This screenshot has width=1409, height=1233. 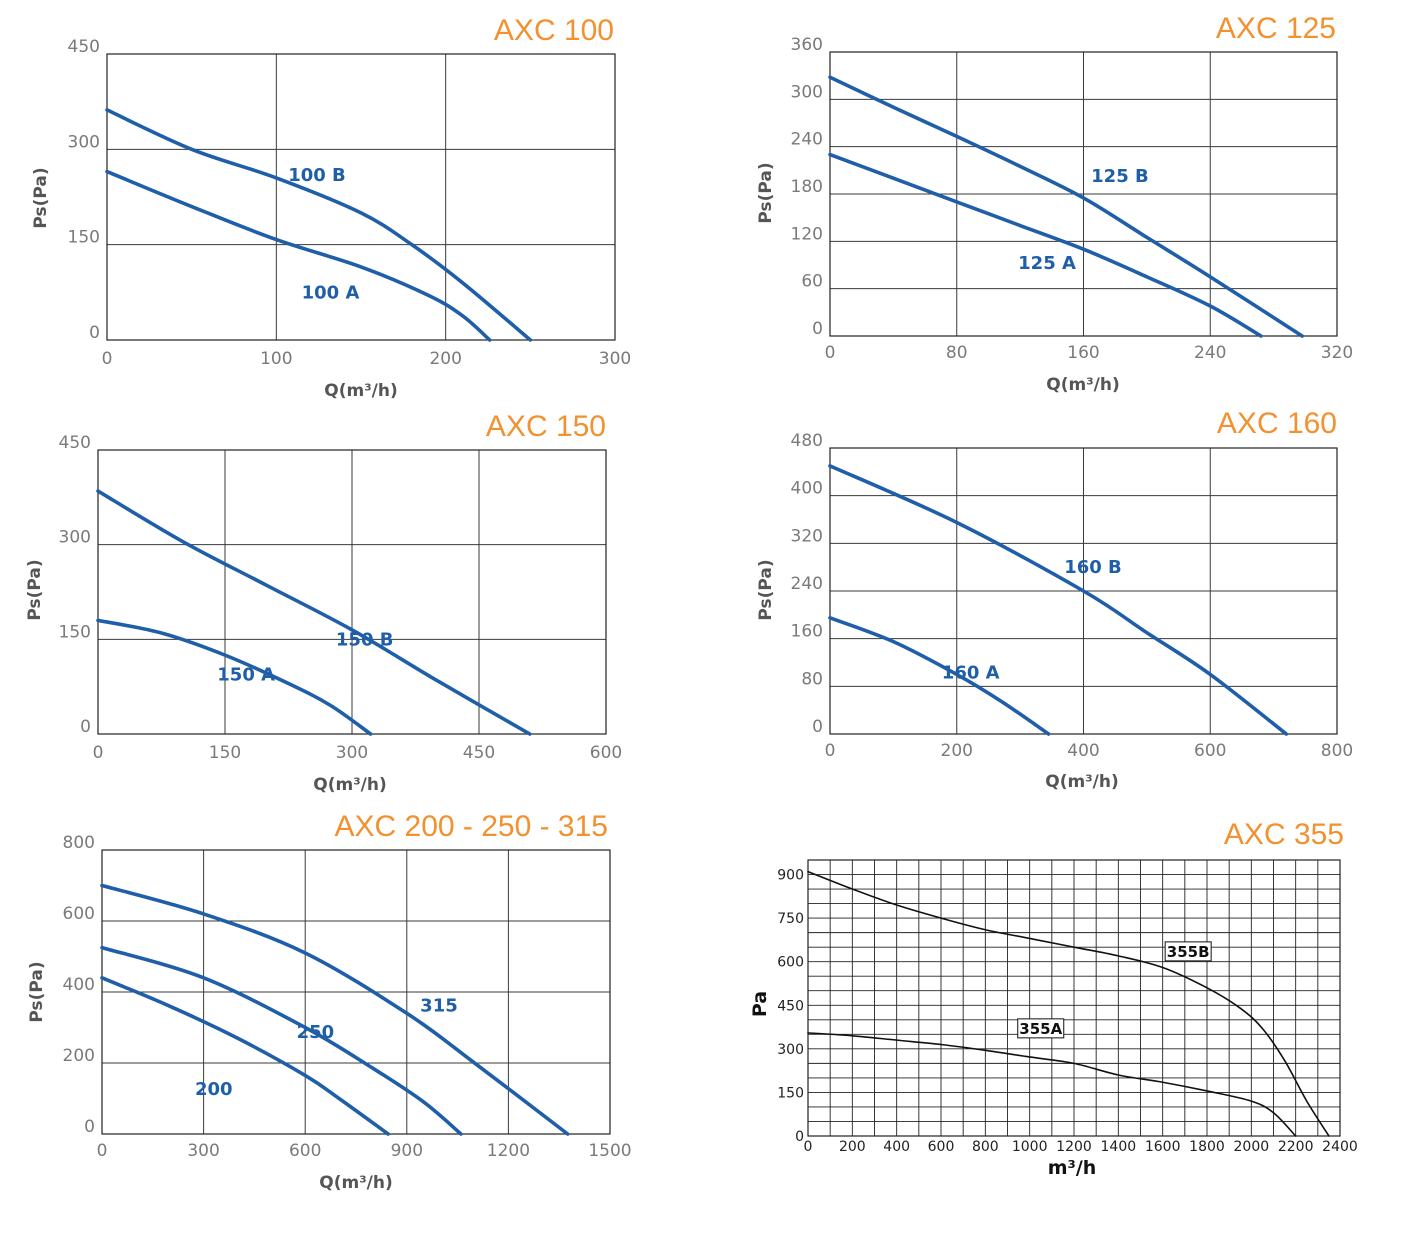 What do you see at coordinates (214, 1089) in the screenshot?
I see `series-label: 200` at bounding box center [214, 1089].